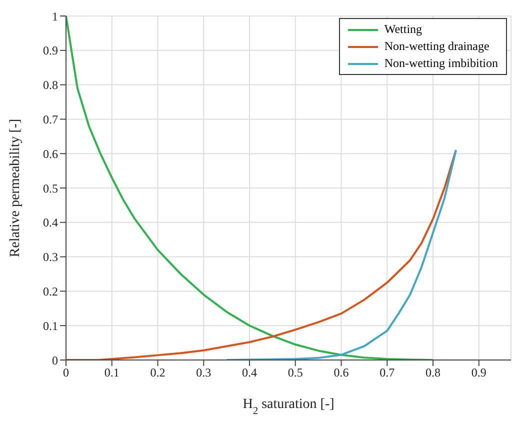 The width and height of the screenshot is (518, 425). What do you see at coordinates (55, 360) in the screenshot?
I see `y-tick-label: 0` at bounding box center [55, 360].